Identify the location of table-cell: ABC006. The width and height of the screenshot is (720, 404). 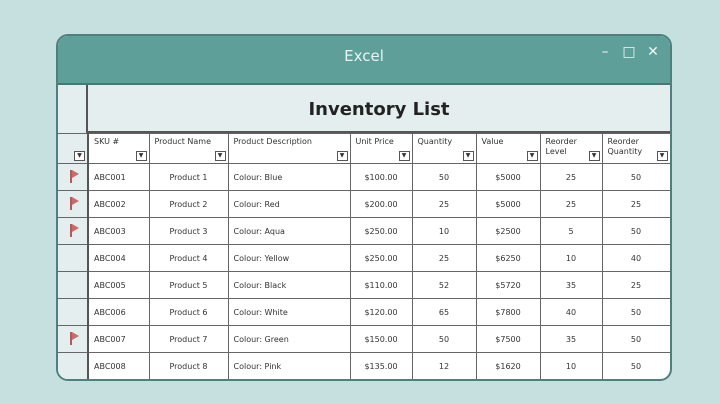
(118, 312).